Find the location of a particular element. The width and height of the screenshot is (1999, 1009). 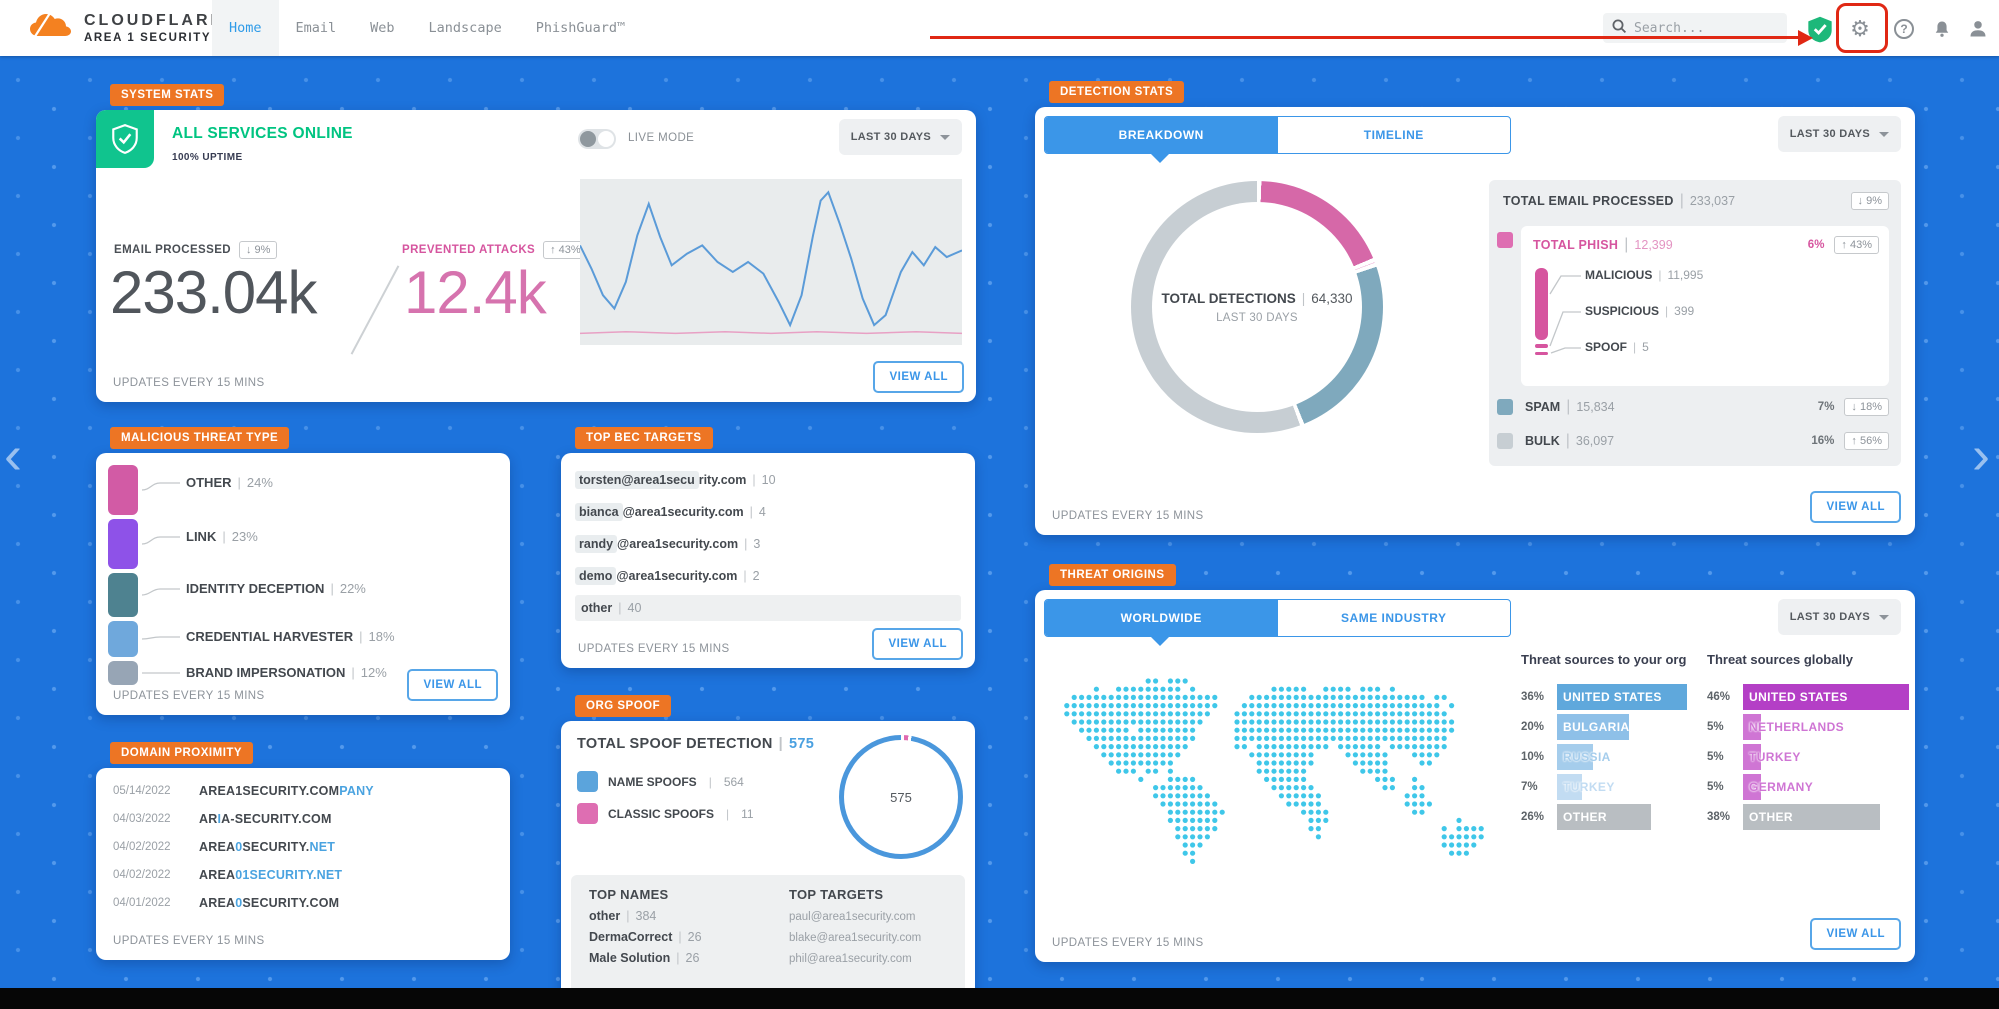

nav-item-home: Home is located at coordinates (245, 28).